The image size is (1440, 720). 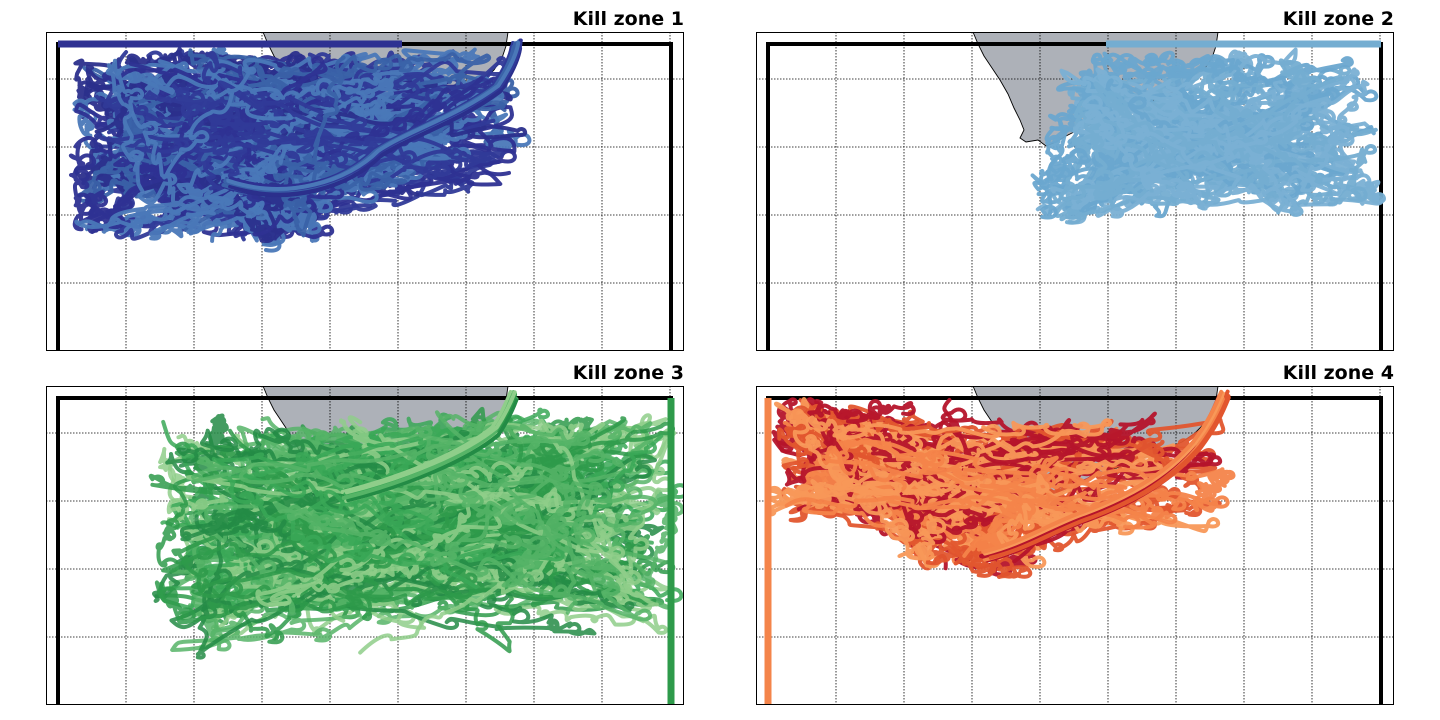 What do you see at coordinates (1338, 19) in the screenshot?
I see `panel-title-kill-zone-2: Kill zone 2` at bounding box center [1338, 19].